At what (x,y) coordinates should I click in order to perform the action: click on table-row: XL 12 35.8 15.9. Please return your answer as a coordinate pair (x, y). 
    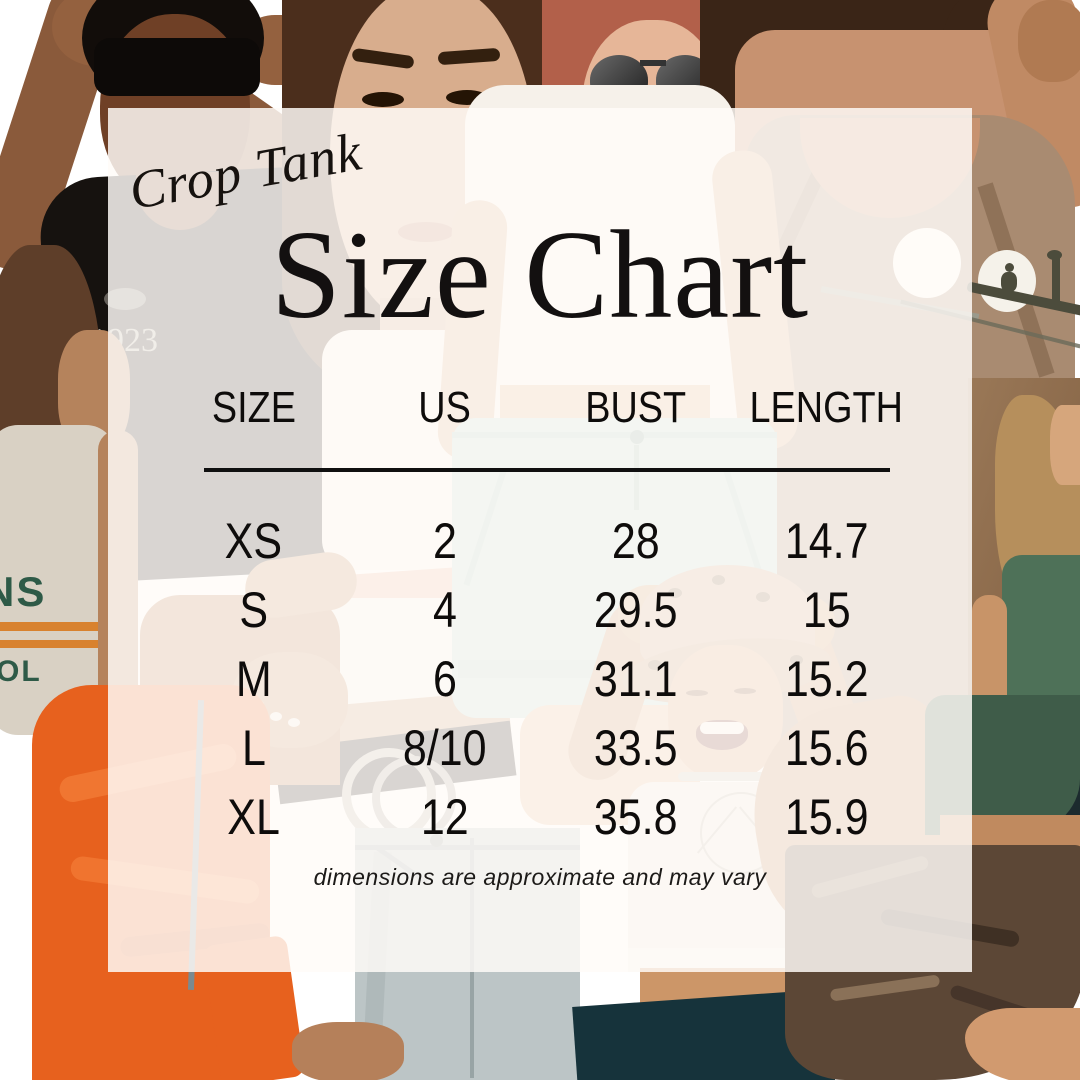
    Looking at the image, I should click on (540, 816).